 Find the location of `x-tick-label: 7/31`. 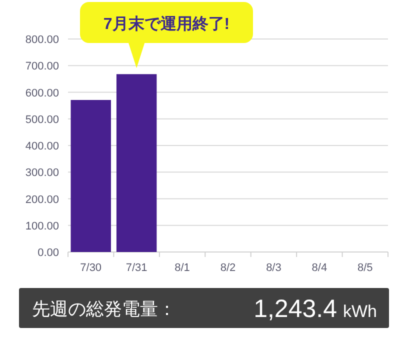

x-tick-label: 7/31 is located at coordinates (137, 268).